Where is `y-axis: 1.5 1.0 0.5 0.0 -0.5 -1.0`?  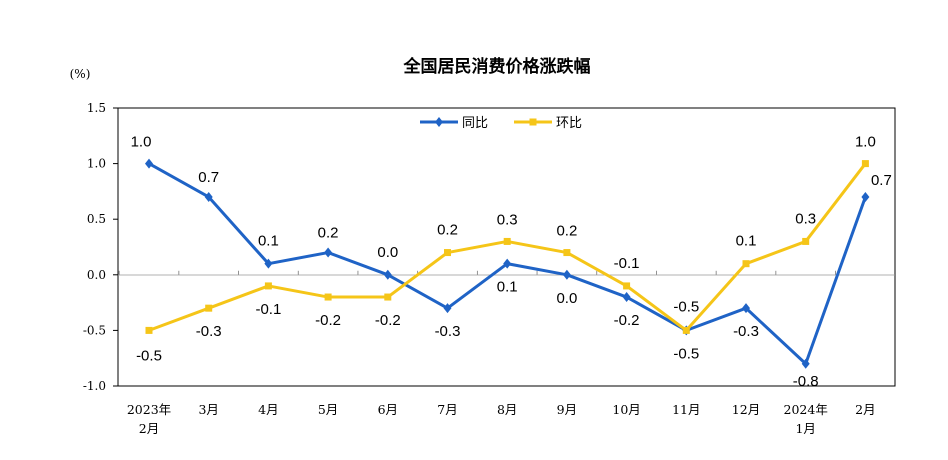
y-axis: 1.5 1.0 0.5 0.0 -0.5 -1.0 is located at coordinates (100, 247).